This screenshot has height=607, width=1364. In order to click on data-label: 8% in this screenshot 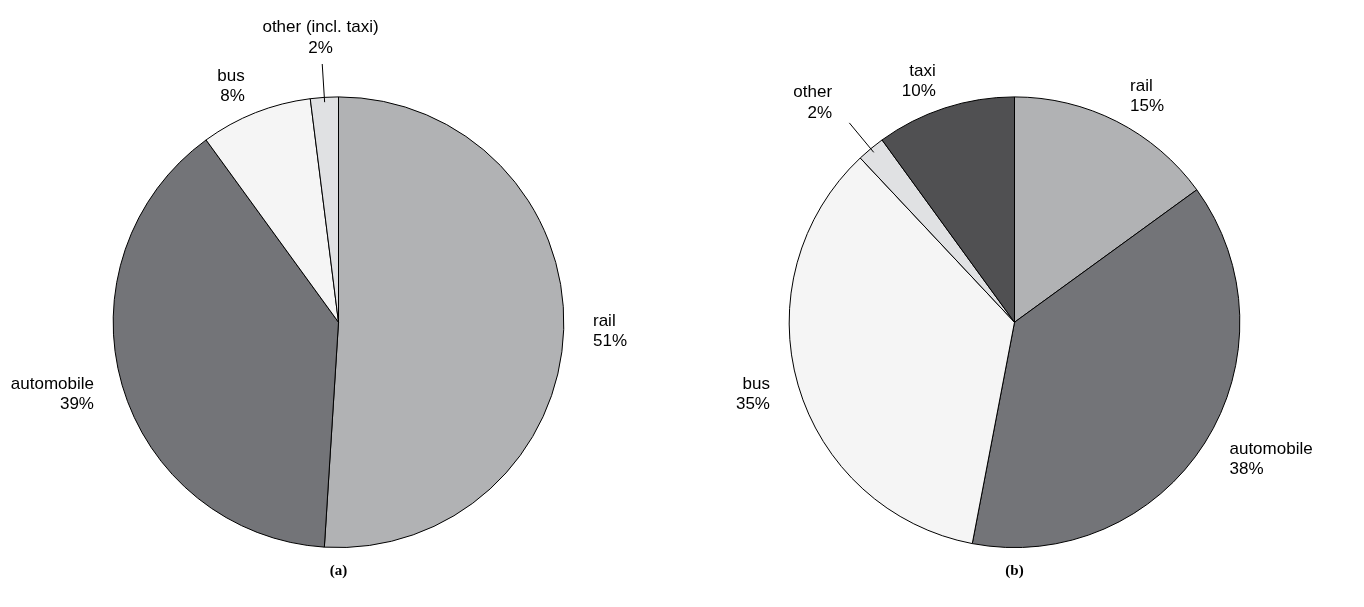, I will do `click(232, 96)`.